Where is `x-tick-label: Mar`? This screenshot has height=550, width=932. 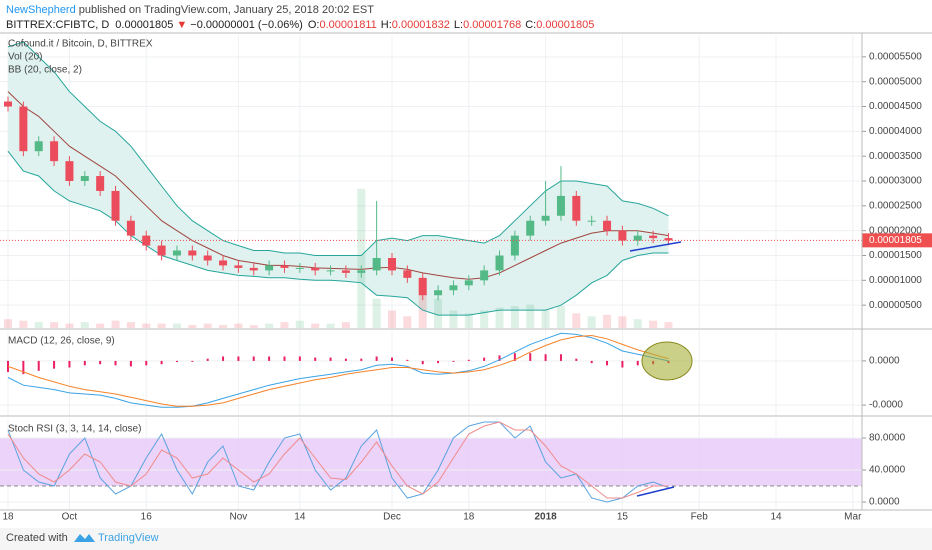 x-tick-label: Mar is located at coordinates (853, 517).